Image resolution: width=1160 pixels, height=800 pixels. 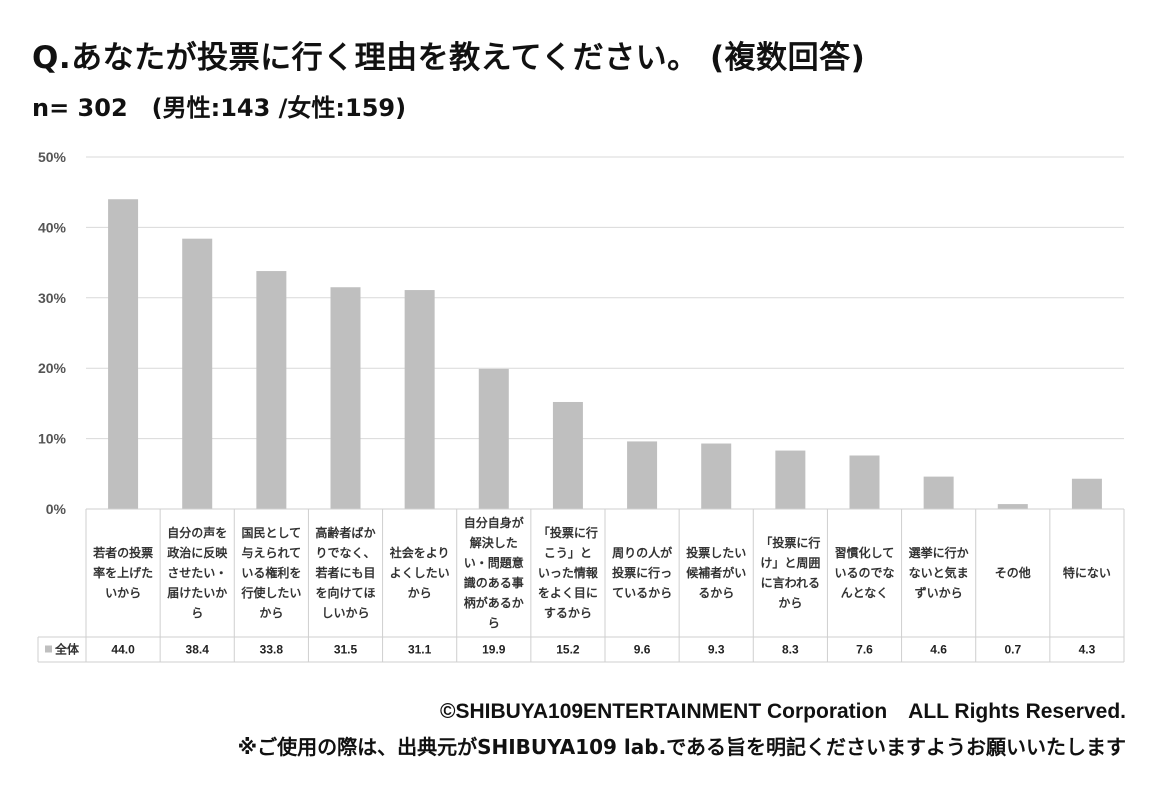 I want to click on sample-size-subtitle: n= 302 (男性:143 /女性:159), so click(x=219, y=108).